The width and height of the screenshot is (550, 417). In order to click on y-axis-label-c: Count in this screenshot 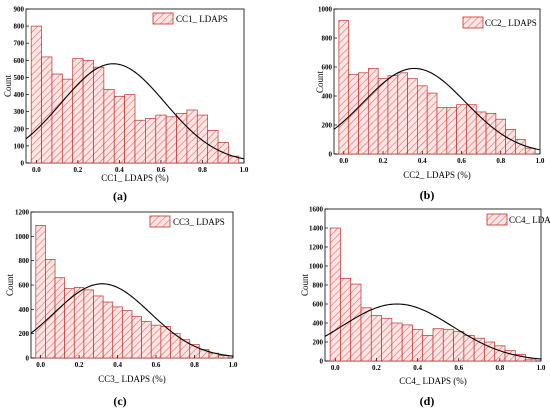, I will do `click(10, 285)`.